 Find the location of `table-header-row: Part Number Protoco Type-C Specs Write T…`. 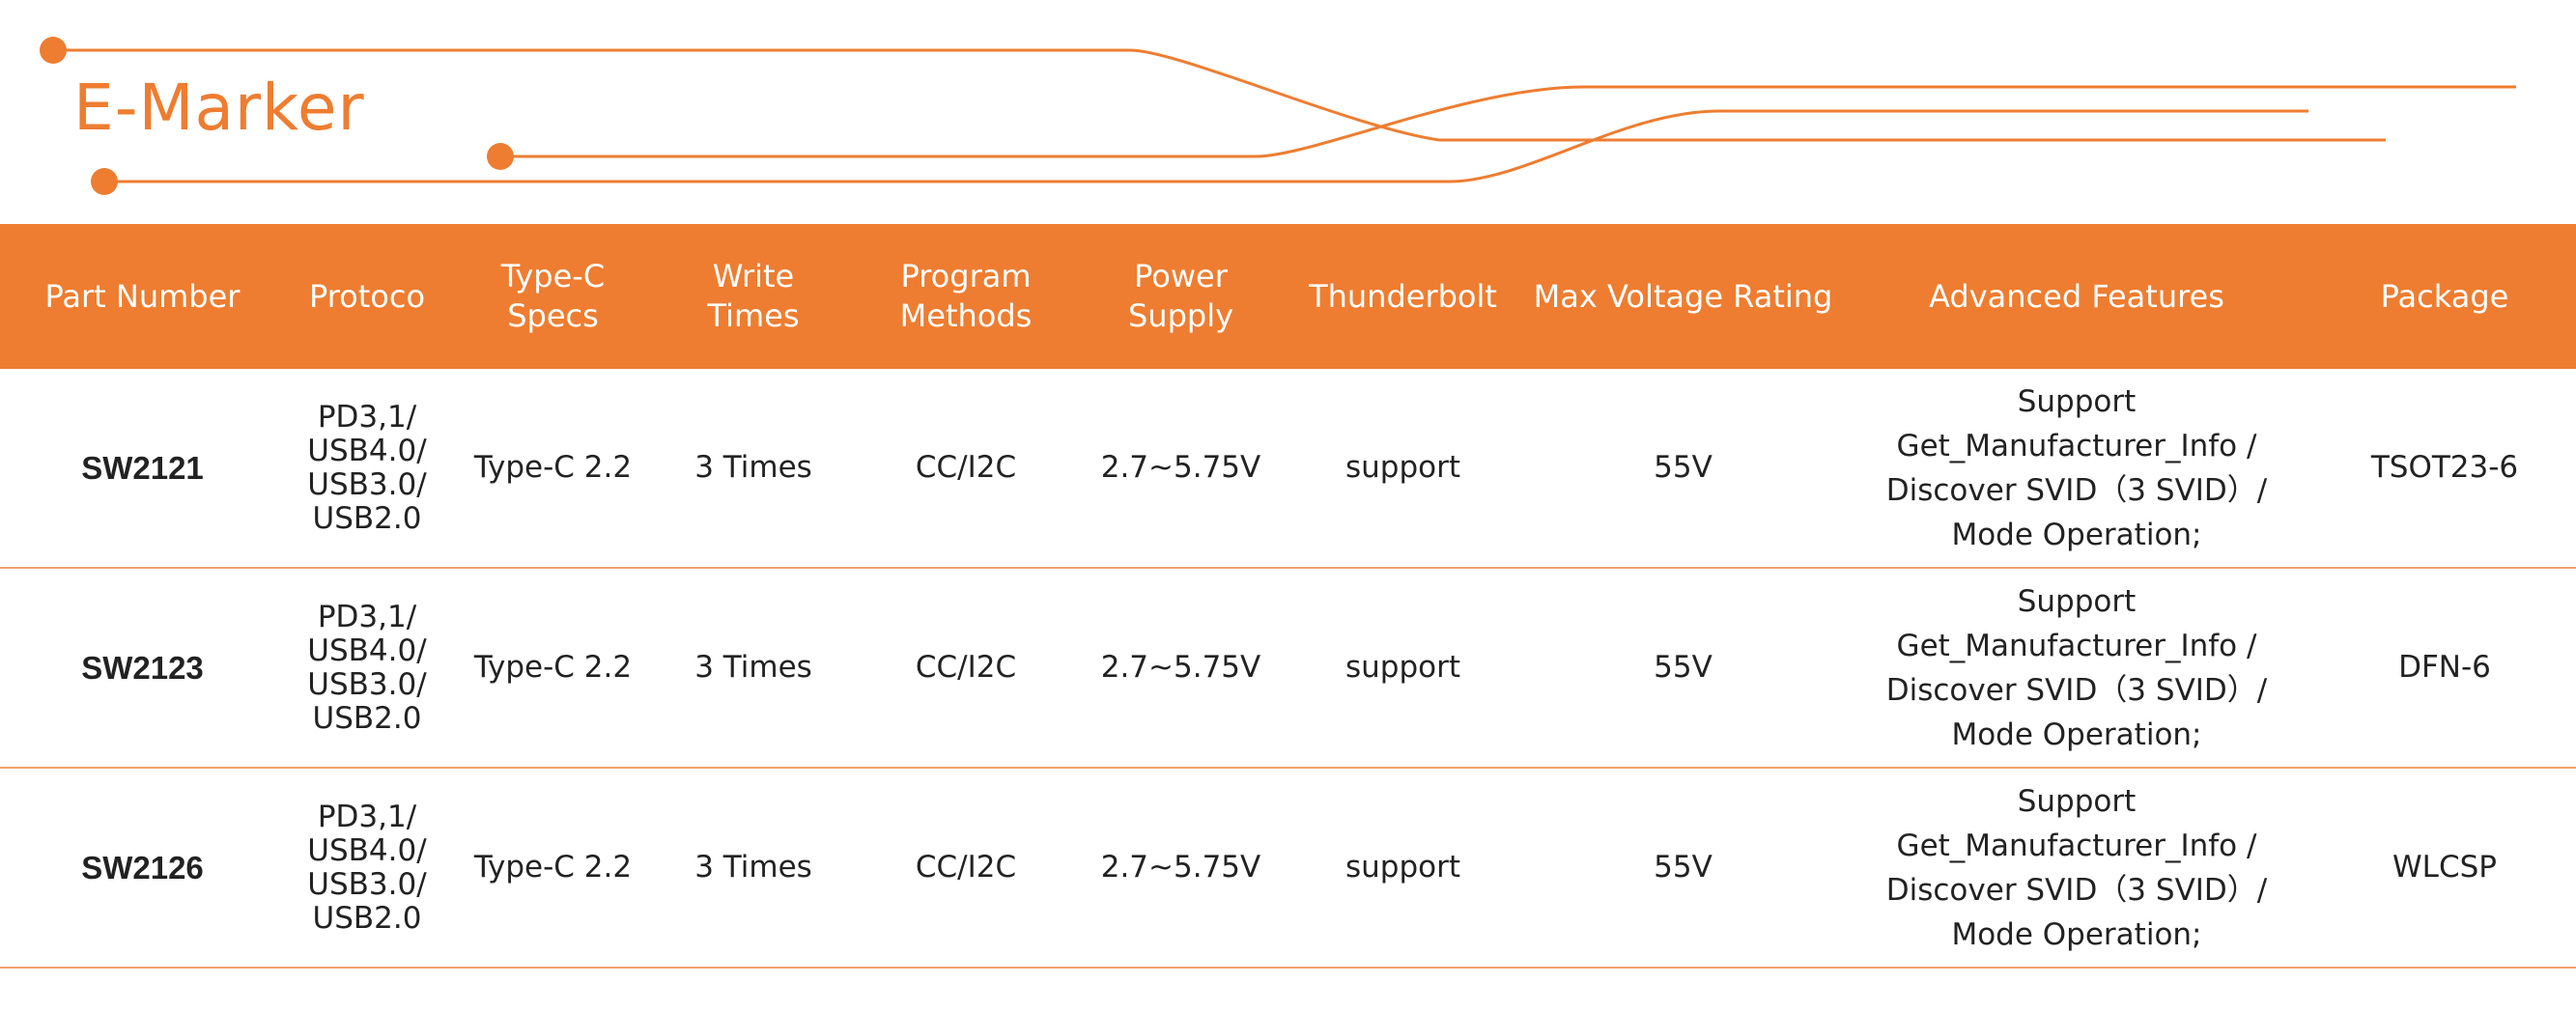

table-header-row: Part Number Protoco Type-C Specs Write T… is located at coordinates (1288, 296).